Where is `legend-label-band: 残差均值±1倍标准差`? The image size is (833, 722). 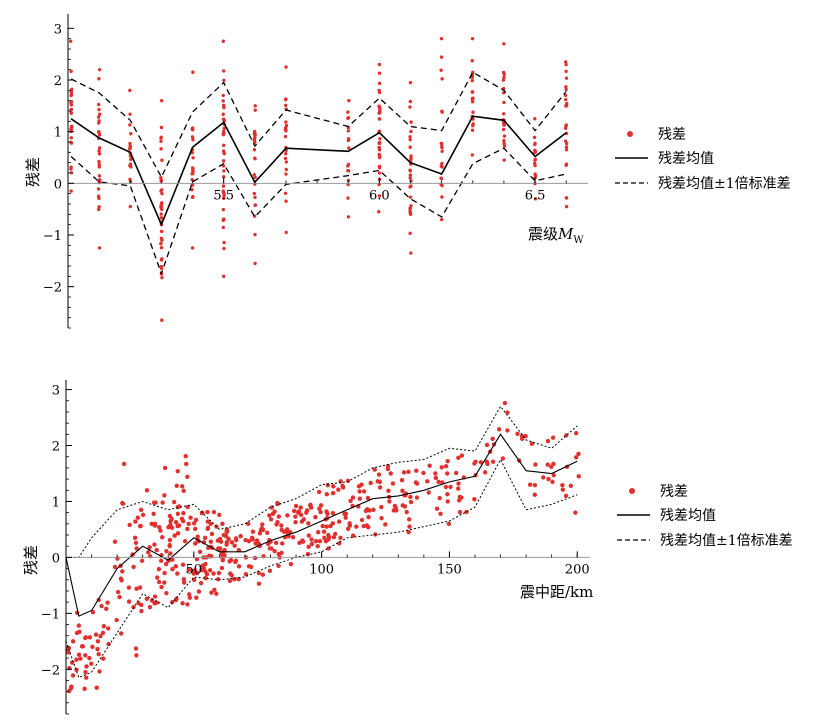 legend-label-band: 残差均值±1倍标准差 is located at coordinates (726, 541).